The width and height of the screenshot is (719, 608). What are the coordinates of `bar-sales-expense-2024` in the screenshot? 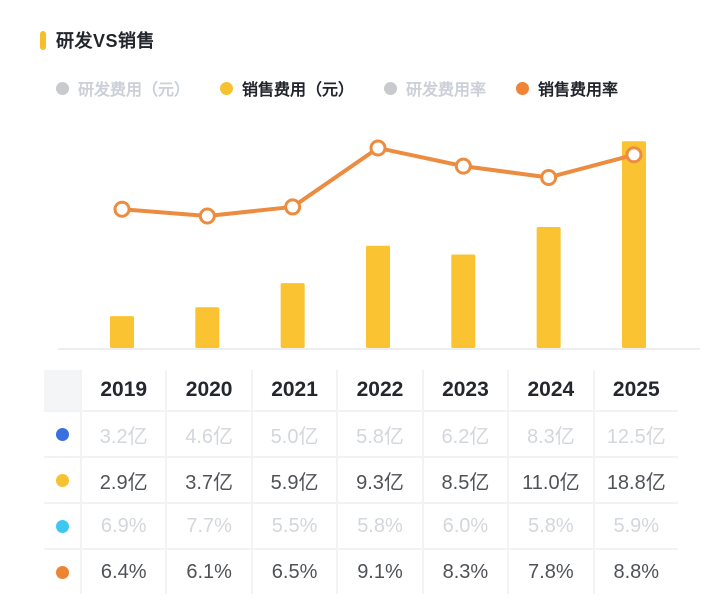 It's located at (548, 287).